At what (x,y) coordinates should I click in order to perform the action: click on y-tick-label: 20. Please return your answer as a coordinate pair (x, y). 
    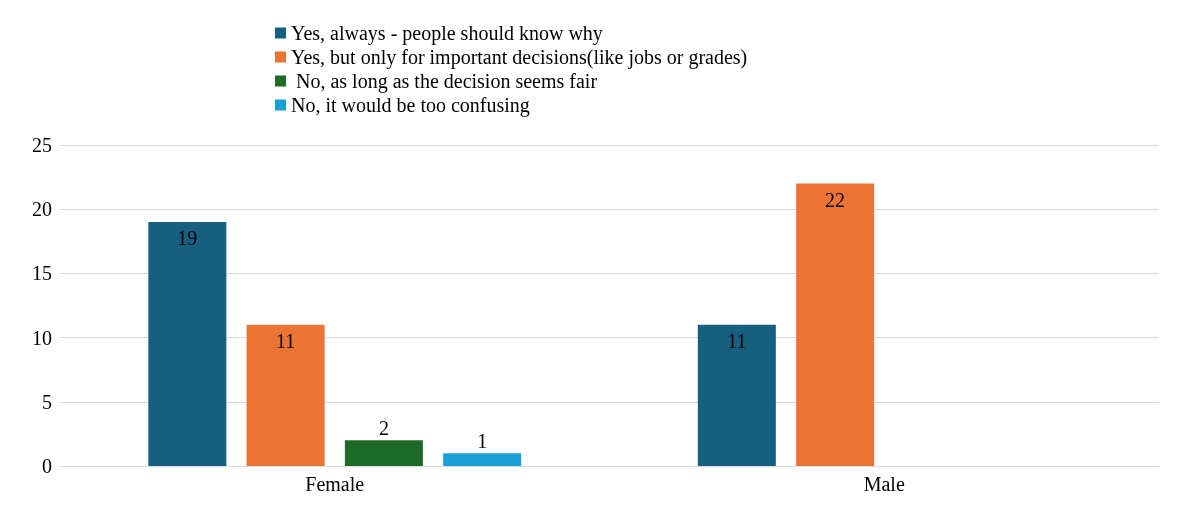
    Looking at the image, I should click on (42, 209).